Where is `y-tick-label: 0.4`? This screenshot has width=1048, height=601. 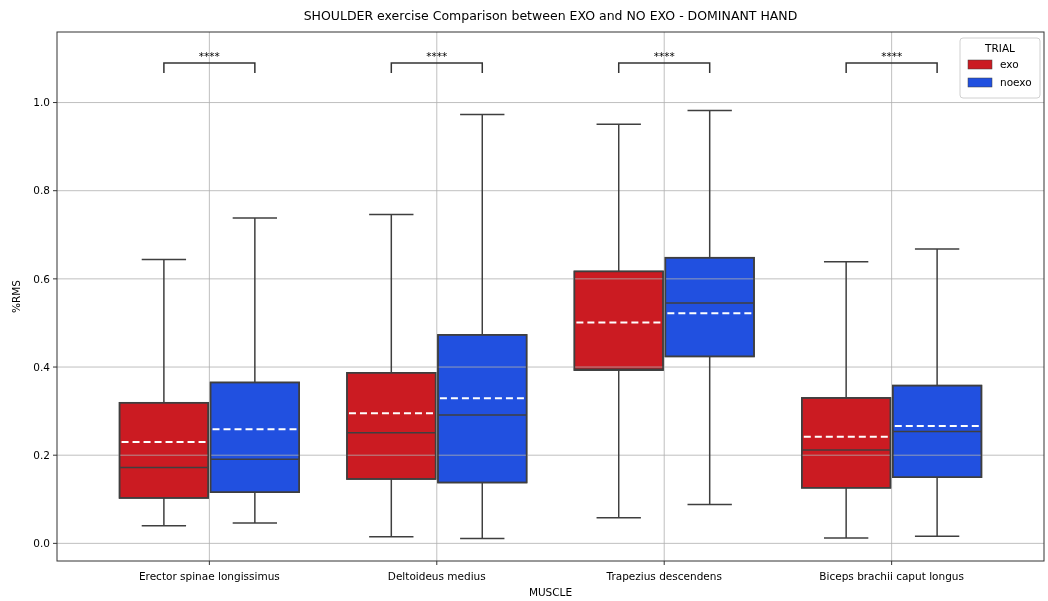
y-tick-label: 0.4 is located at coordinates (42, 366).